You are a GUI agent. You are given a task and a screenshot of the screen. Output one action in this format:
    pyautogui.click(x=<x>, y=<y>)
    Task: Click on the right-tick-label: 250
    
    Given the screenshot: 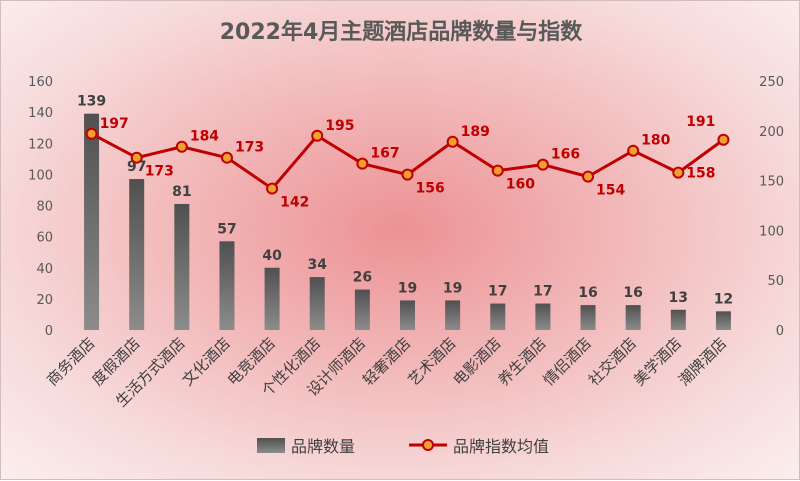 What is the action you would take?
    pyautogui.click(x=771, y=82)
    